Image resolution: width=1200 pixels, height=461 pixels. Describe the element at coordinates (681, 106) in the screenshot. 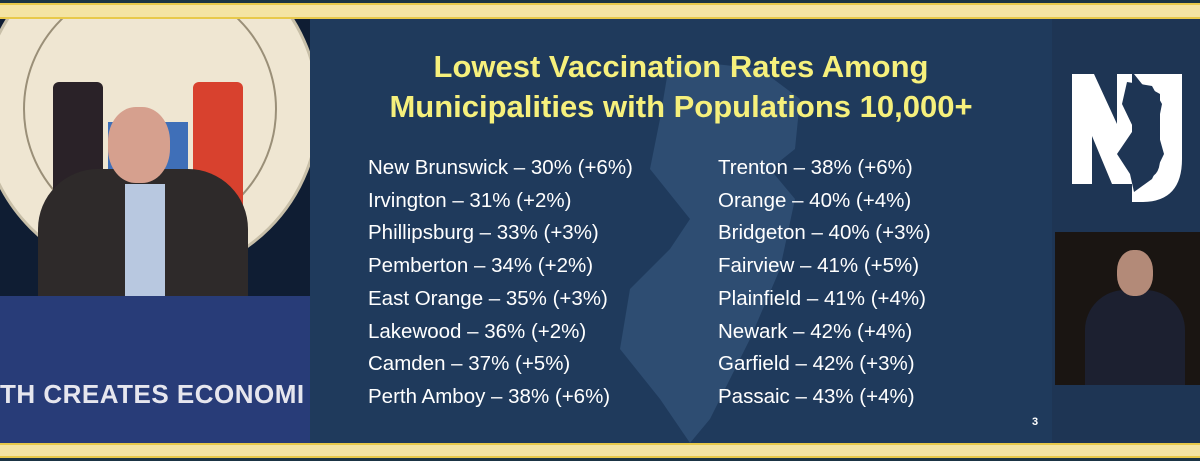

I see `title-line-2: Municipalities with Populations 10,000+` at that location.